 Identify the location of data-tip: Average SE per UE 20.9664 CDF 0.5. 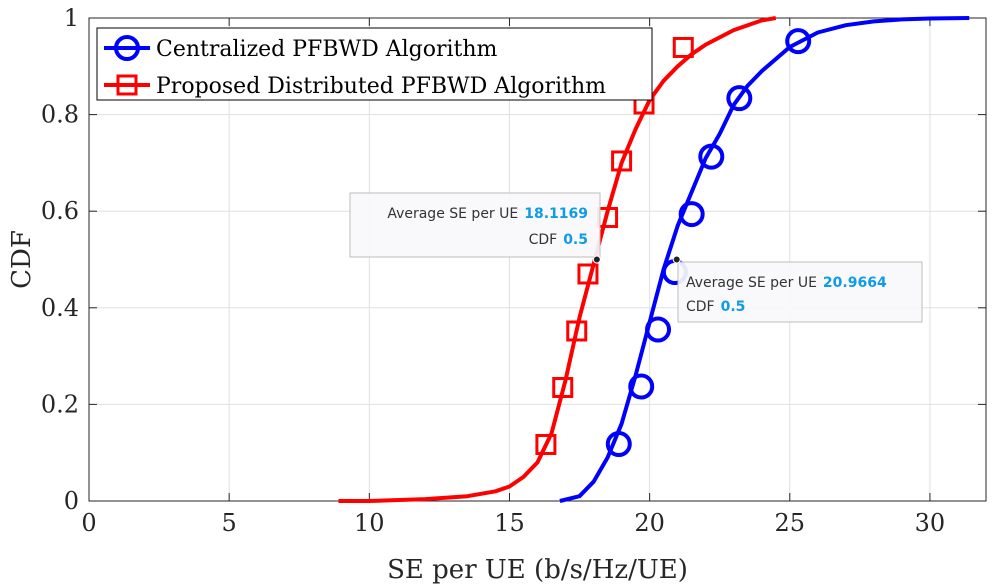
(797, 289).